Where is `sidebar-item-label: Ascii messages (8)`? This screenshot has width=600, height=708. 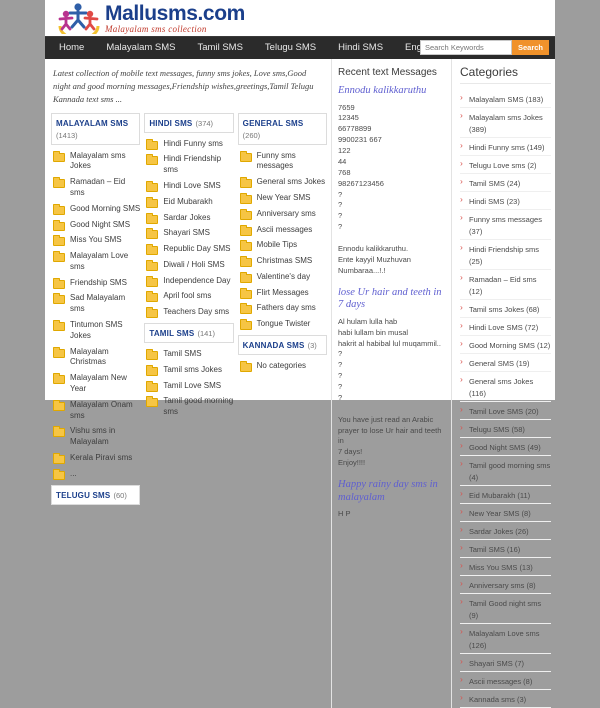 sidebar-item-label: Ascii messages (8) is located at coordinates (501, 681).